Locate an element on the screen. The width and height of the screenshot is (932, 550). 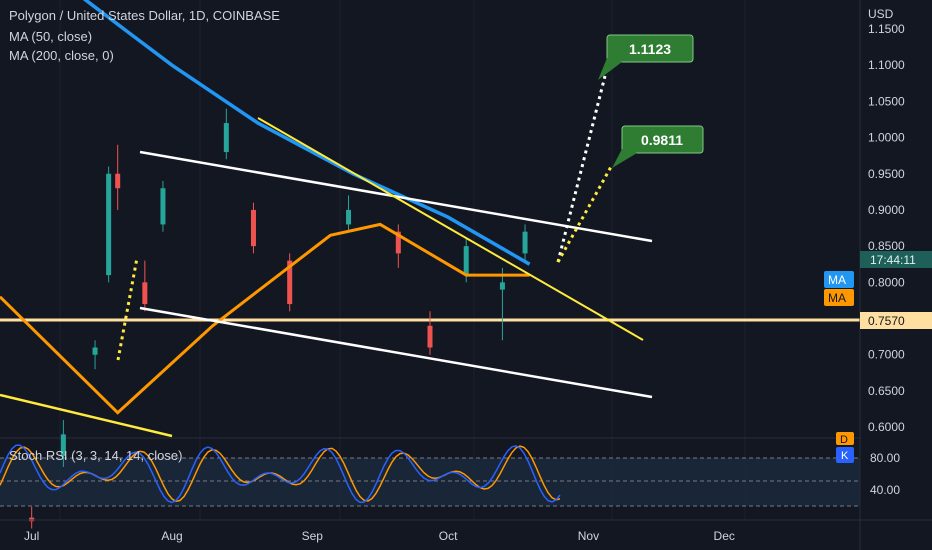
stoch-ticks: 80.00 40.00 is located at coordinates (885, 474).